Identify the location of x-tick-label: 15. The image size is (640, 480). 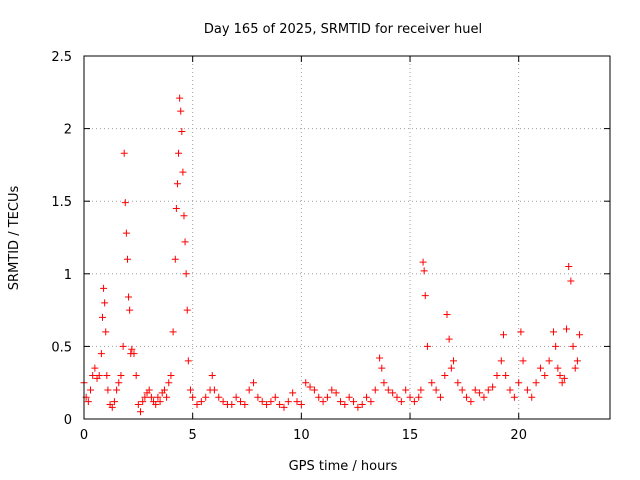
(410, 435).